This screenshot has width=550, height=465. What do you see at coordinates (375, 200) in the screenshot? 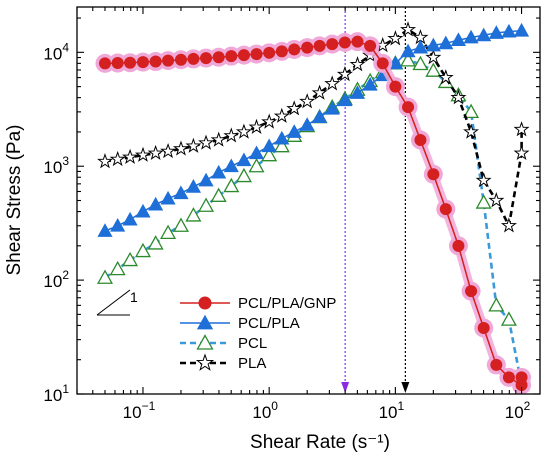
I see `reference-lines` at bounding box center [375, 200].